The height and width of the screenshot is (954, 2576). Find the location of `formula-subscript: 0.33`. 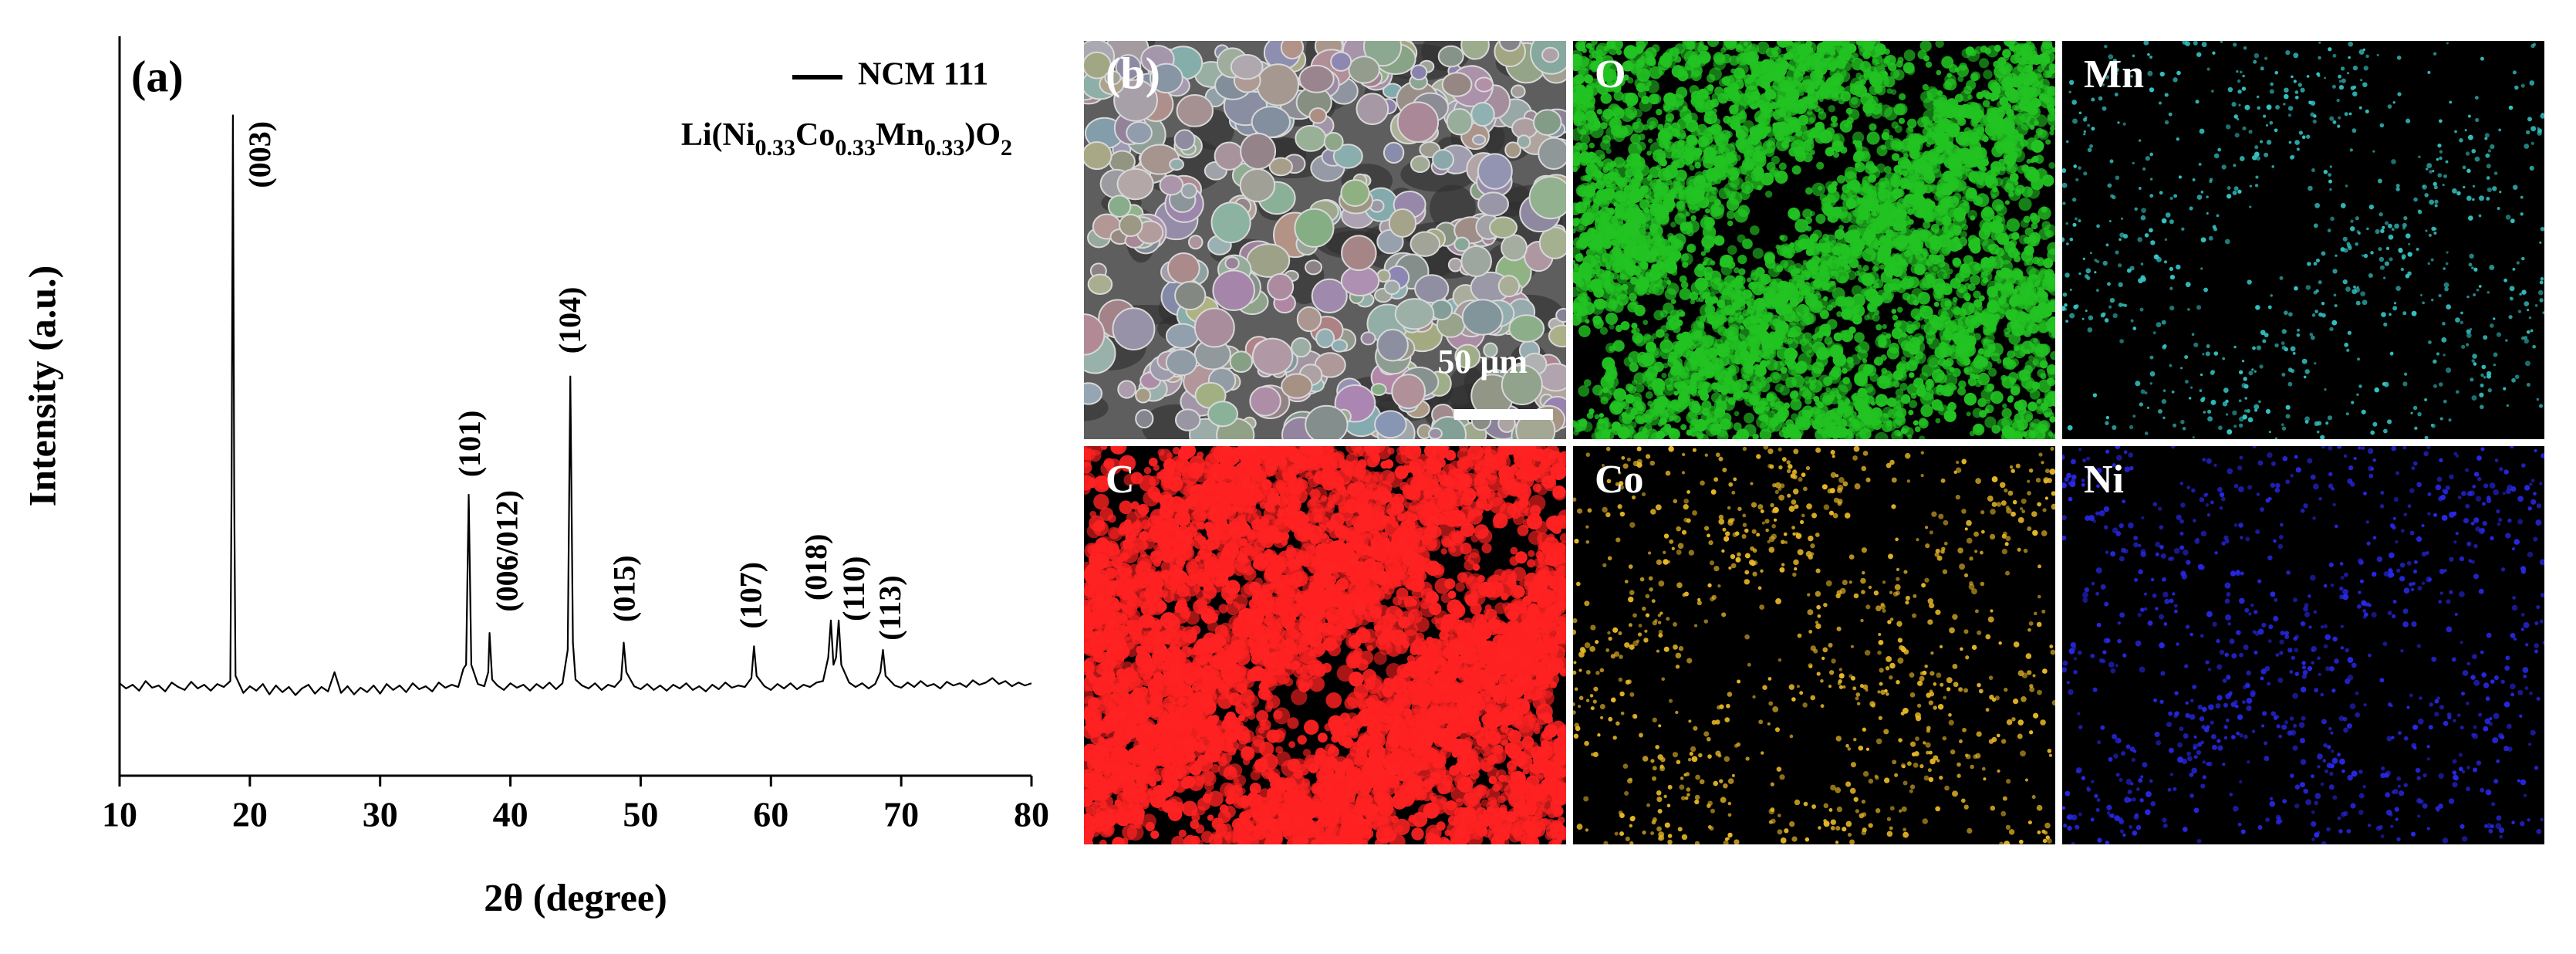

formula-subscript: 0.33 is located at coordinates (775, 148).